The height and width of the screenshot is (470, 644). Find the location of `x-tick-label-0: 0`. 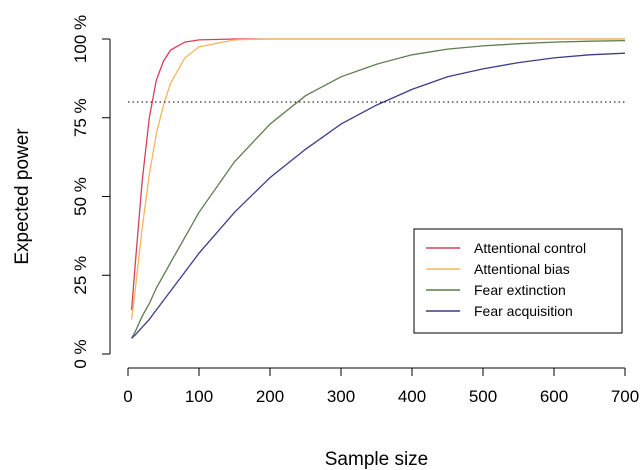

x-tick-label-0: 0 is located at coordinates (127, 396).